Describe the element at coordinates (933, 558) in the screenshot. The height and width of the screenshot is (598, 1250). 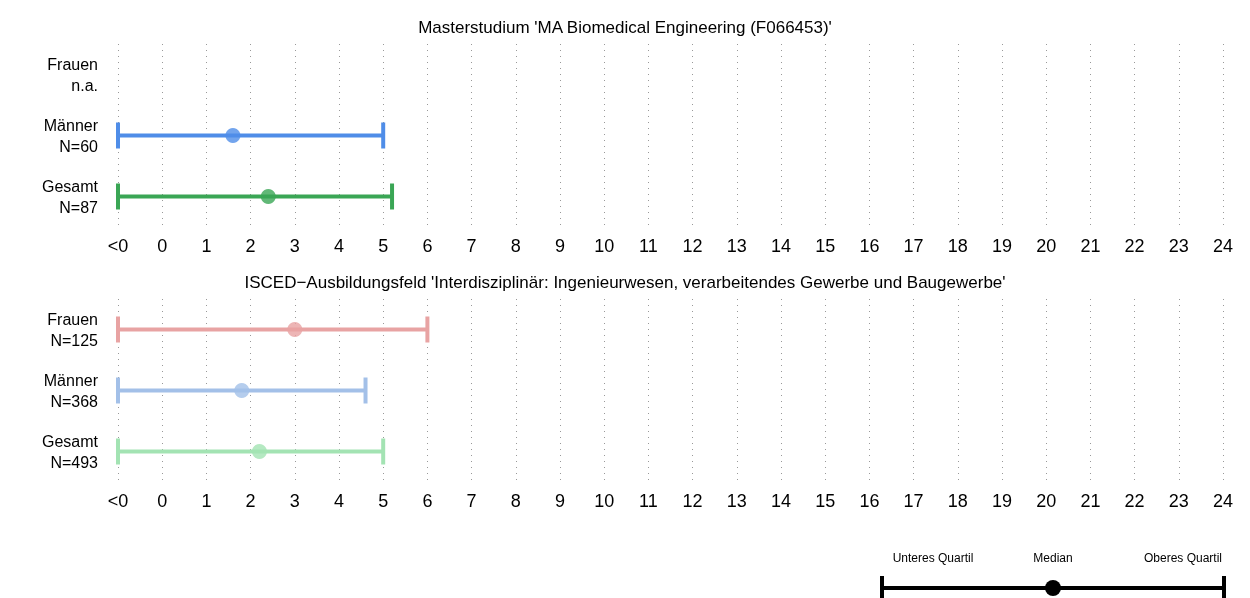
I see `category-label: Unteres Quartil` at that location.